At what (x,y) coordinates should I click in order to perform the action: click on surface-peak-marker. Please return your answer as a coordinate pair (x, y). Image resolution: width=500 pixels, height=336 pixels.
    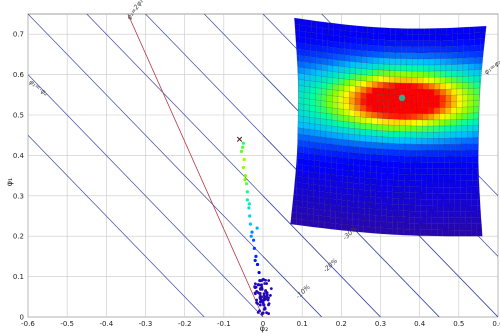
    Looking at the image, I should click on (402, 98).